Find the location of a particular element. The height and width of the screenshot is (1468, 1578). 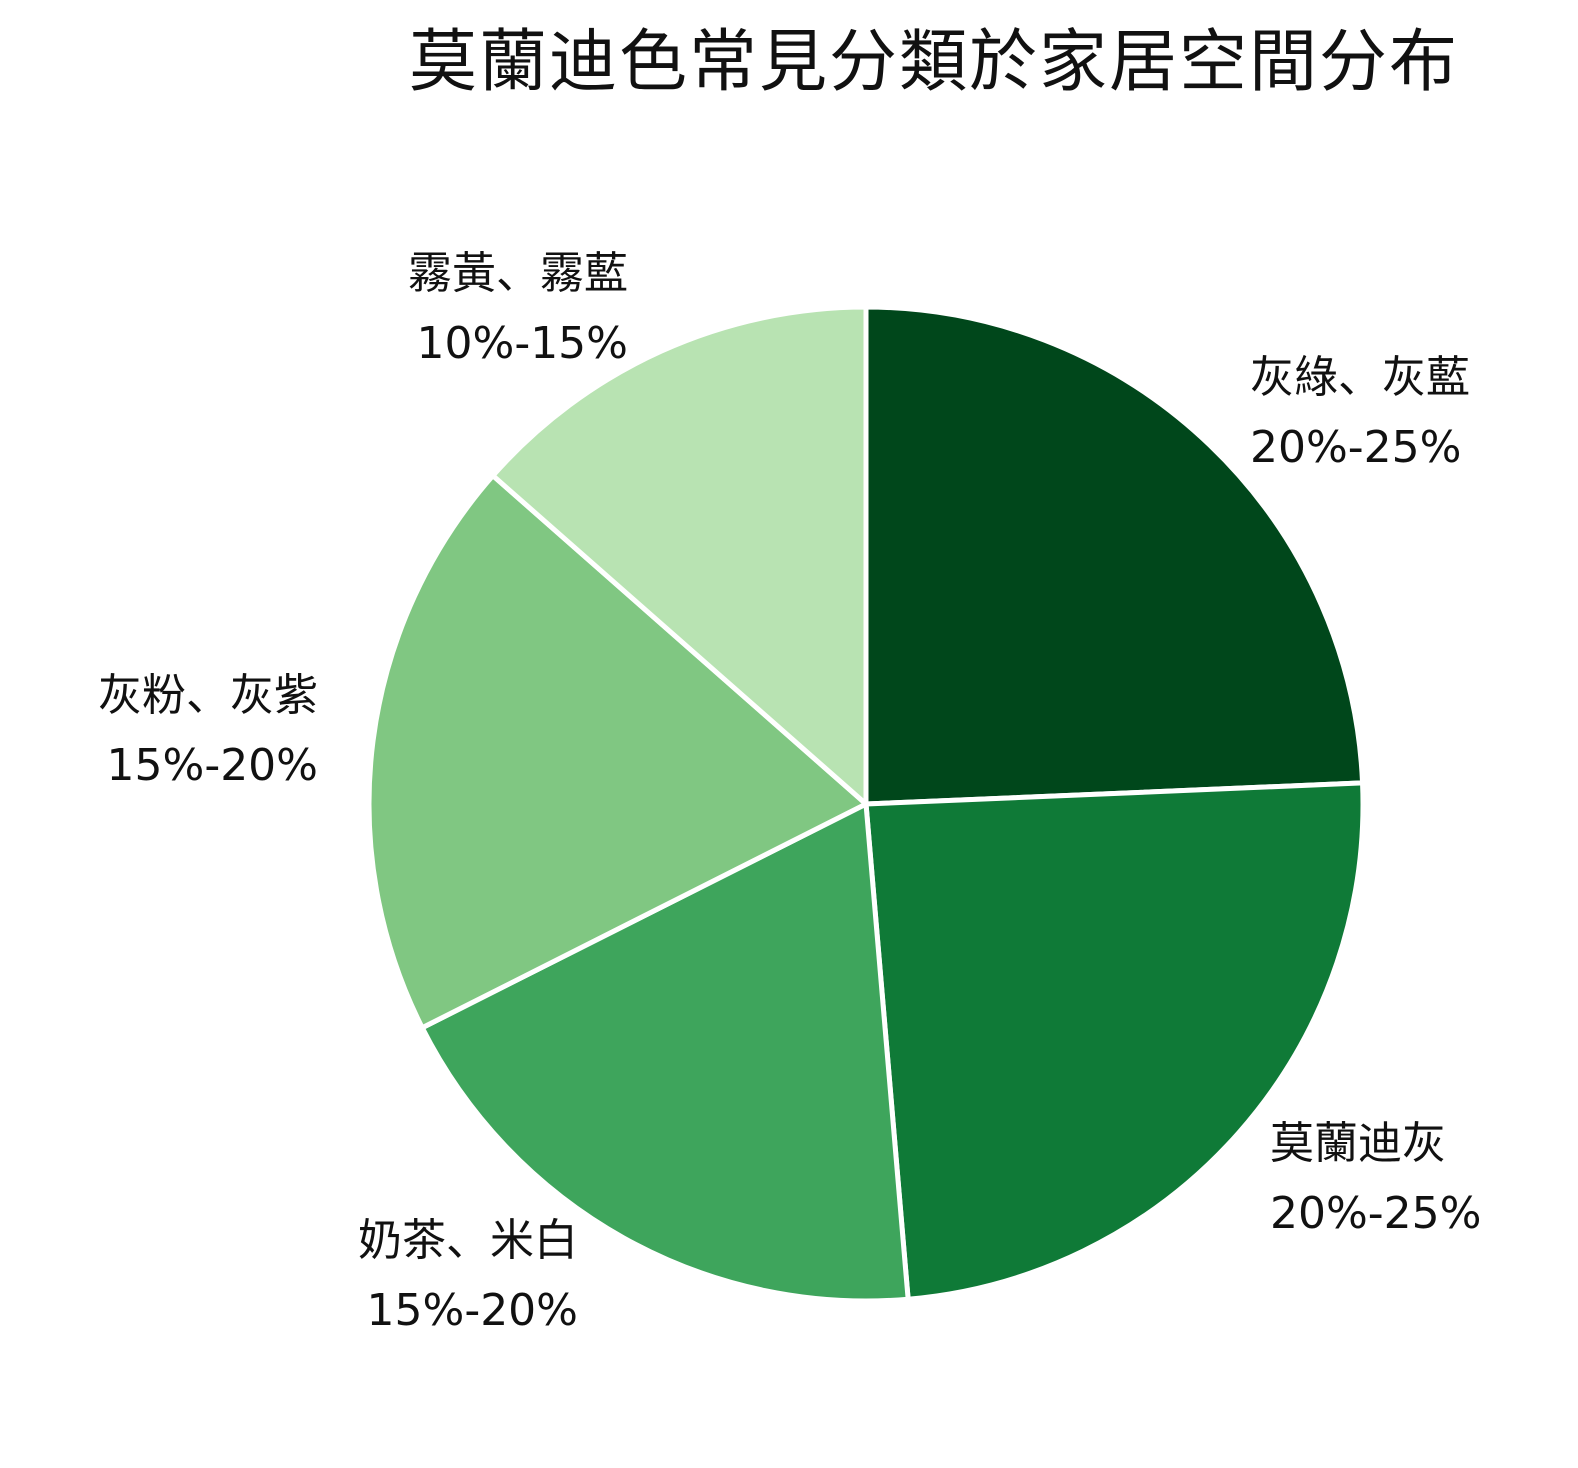

slice-label-4: 灰粉、灰紫 is located at coordinates (208, 695).